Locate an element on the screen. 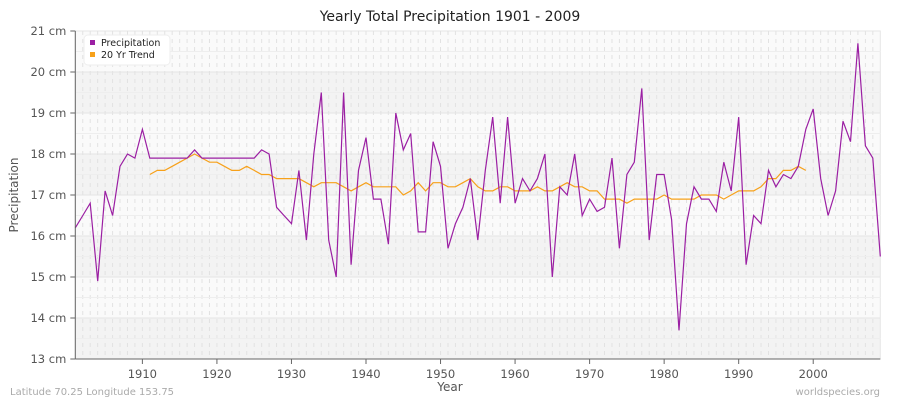 This screenshot has height=400, width=900. x-tick-label: 1940 is located at coordinates (365, 374).